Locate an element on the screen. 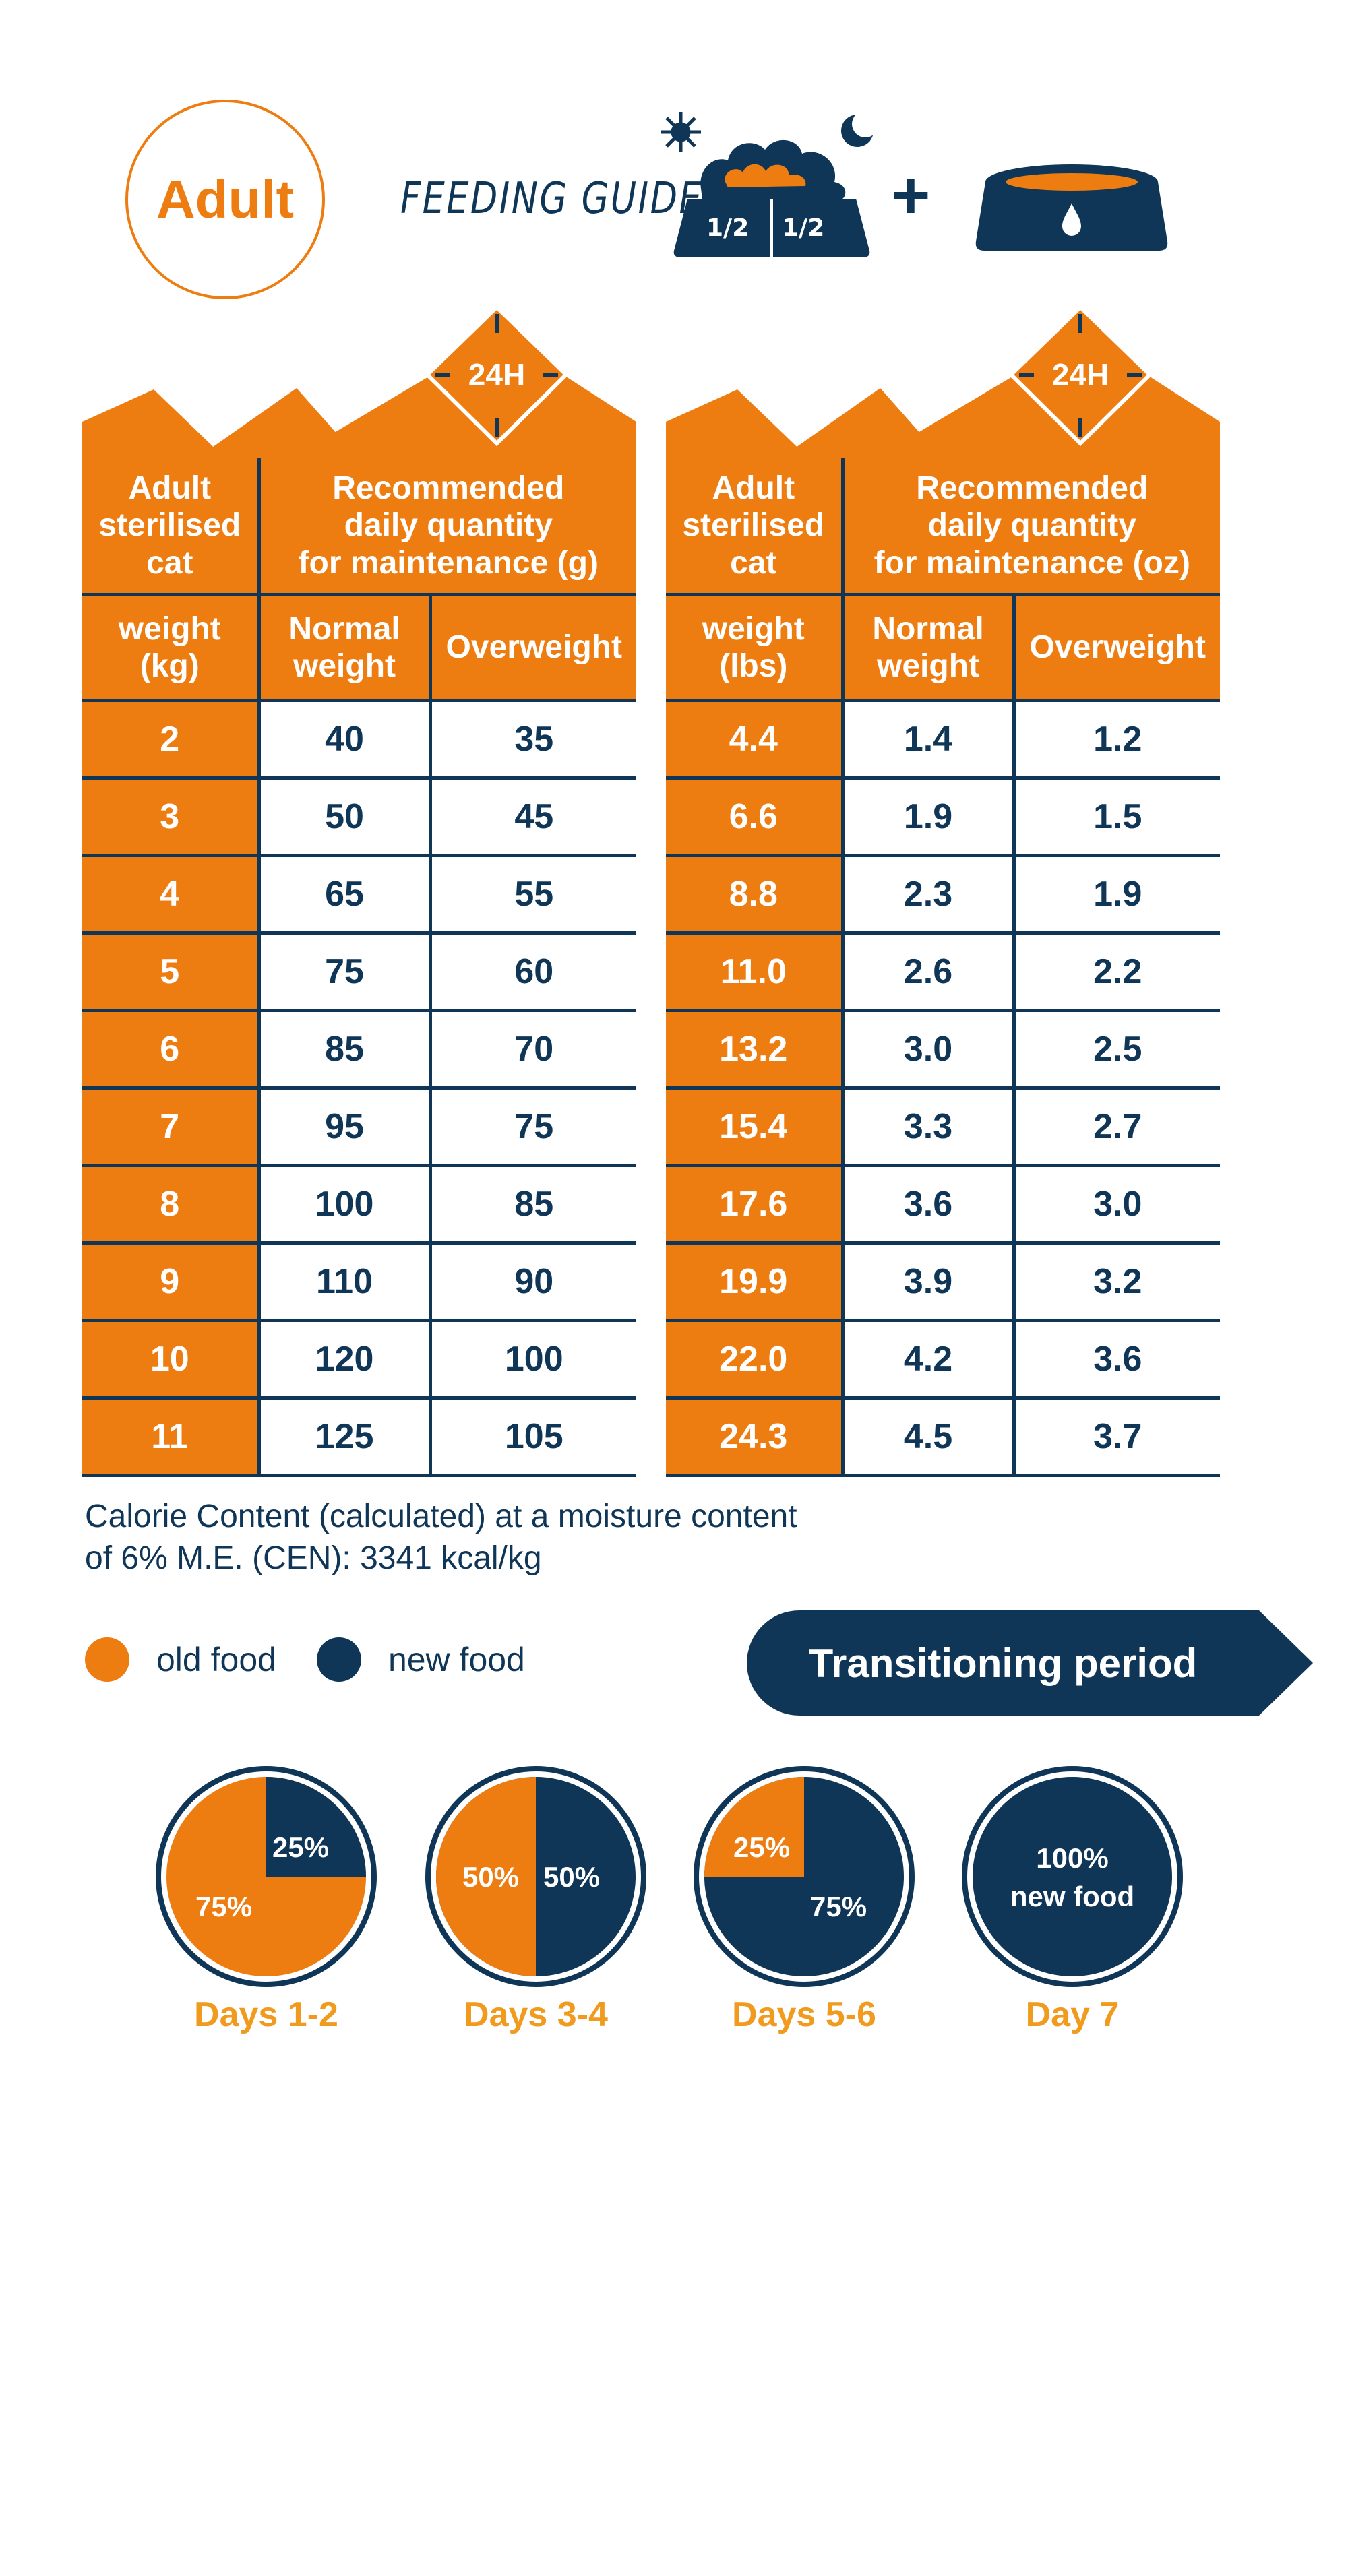 The height and width of the screenshot is (2576, 1348). normal-weight-cell: 1.9 is located at coordinates (927, 817).